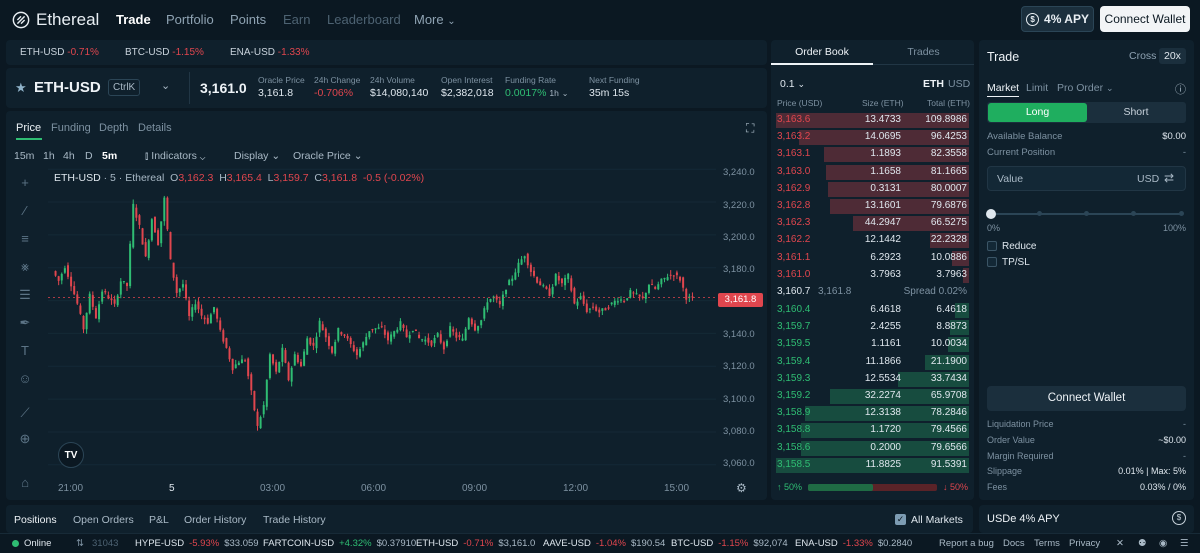 The image size is (1200, 553). What do you see at coordinates (21, 87) in the screenshot?
I see `favorite-star-icon: ★` at bounding box center [21, 87].